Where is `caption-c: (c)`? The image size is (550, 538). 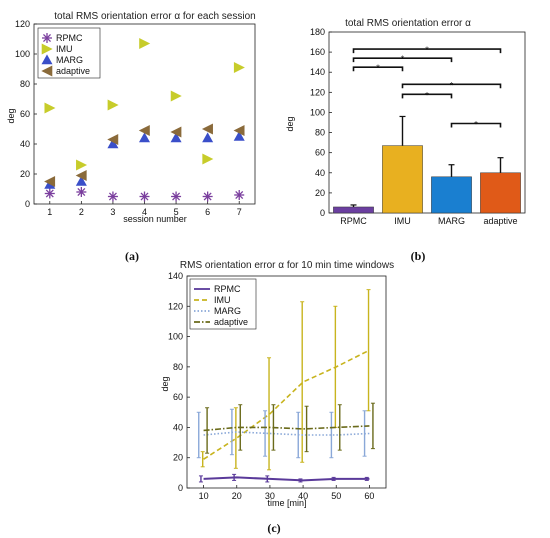
caption-c: (c) is located at coordinates (273, 528).